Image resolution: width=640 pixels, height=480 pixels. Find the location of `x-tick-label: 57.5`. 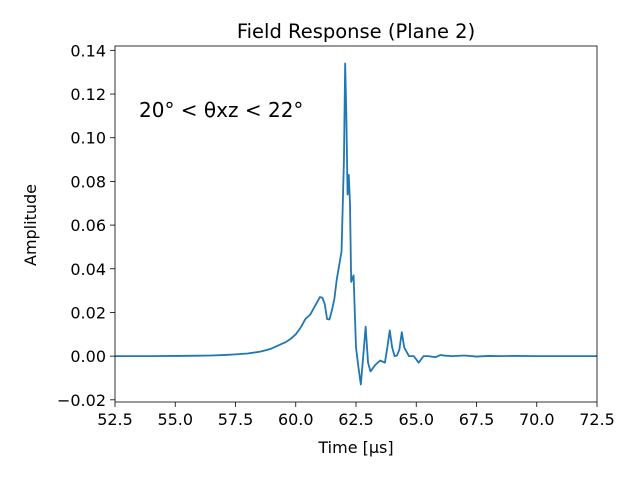

x-tick-label: 57.5 is located at coordinates (236, 419).